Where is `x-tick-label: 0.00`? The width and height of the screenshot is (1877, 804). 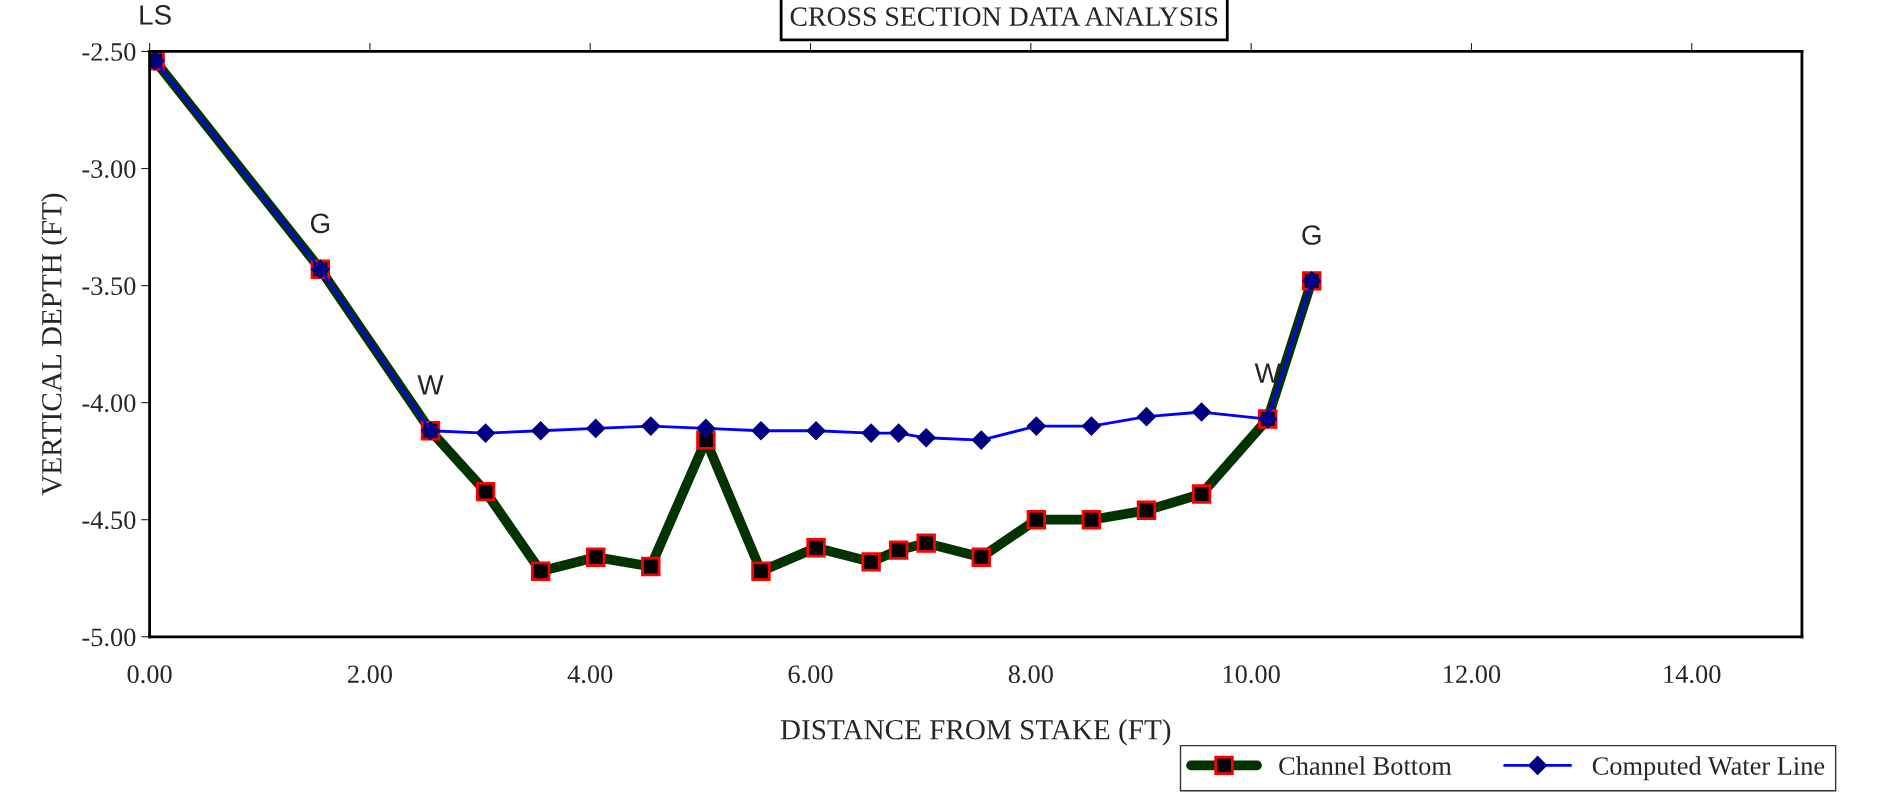 x-tick-label: 0.00 is located at coordinates (149, 674).